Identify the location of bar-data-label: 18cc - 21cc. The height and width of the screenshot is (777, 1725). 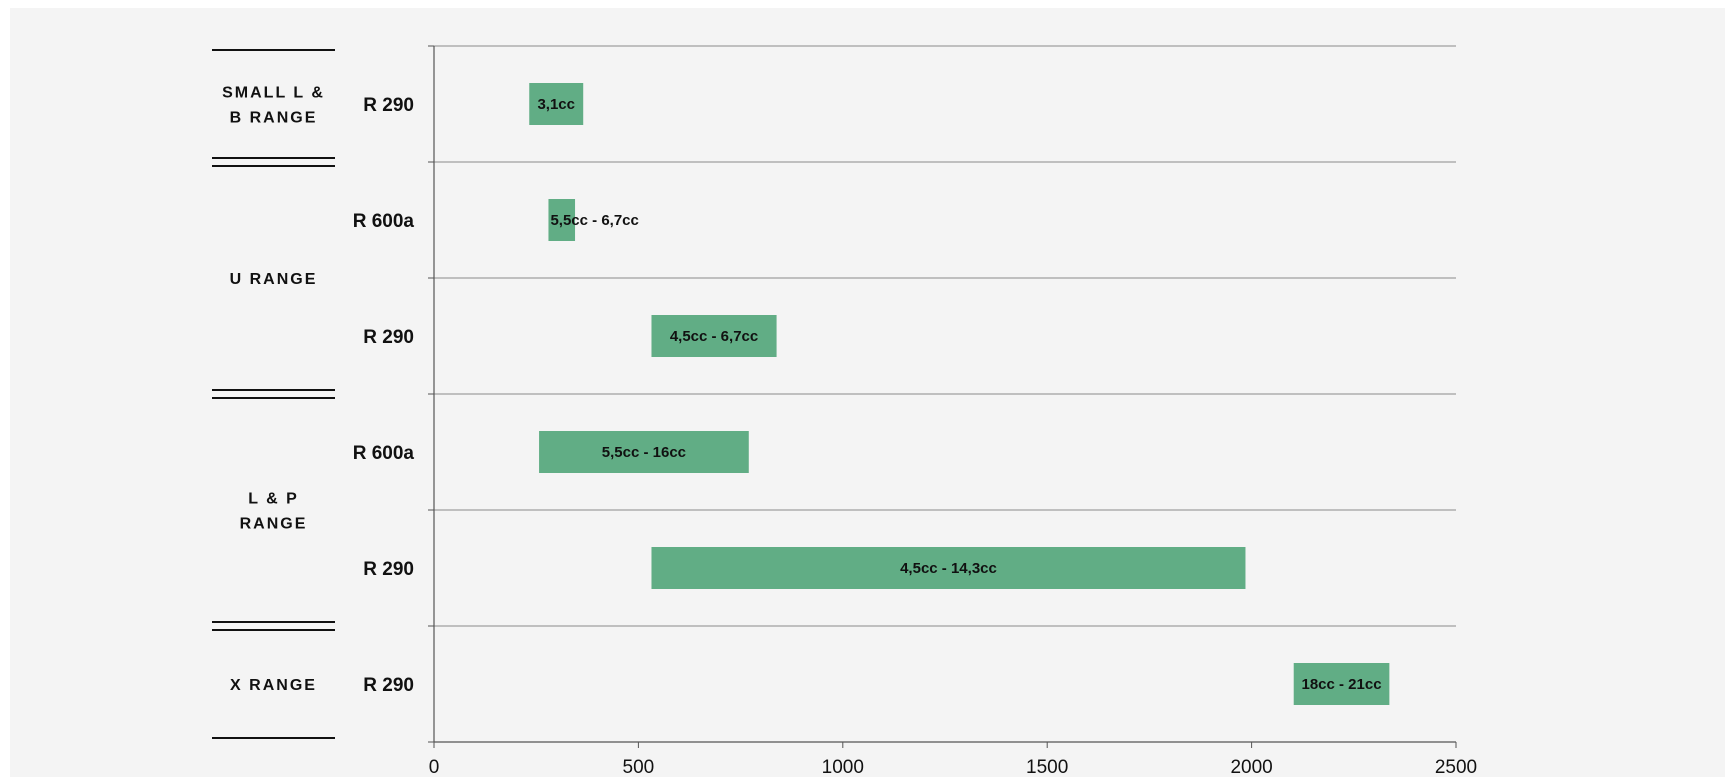
(1341, 684).